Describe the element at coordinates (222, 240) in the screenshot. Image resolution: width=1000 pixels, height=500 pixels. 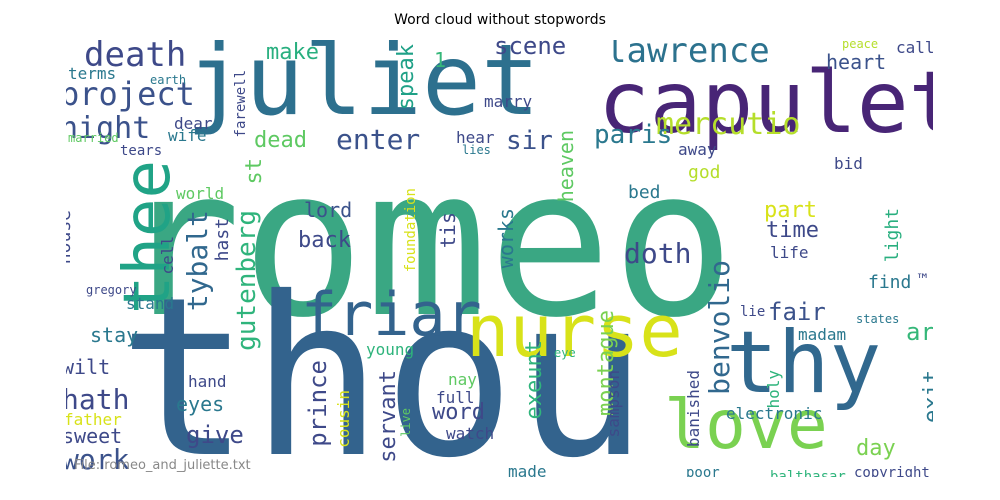
I see `word-hast: hast` at that location.